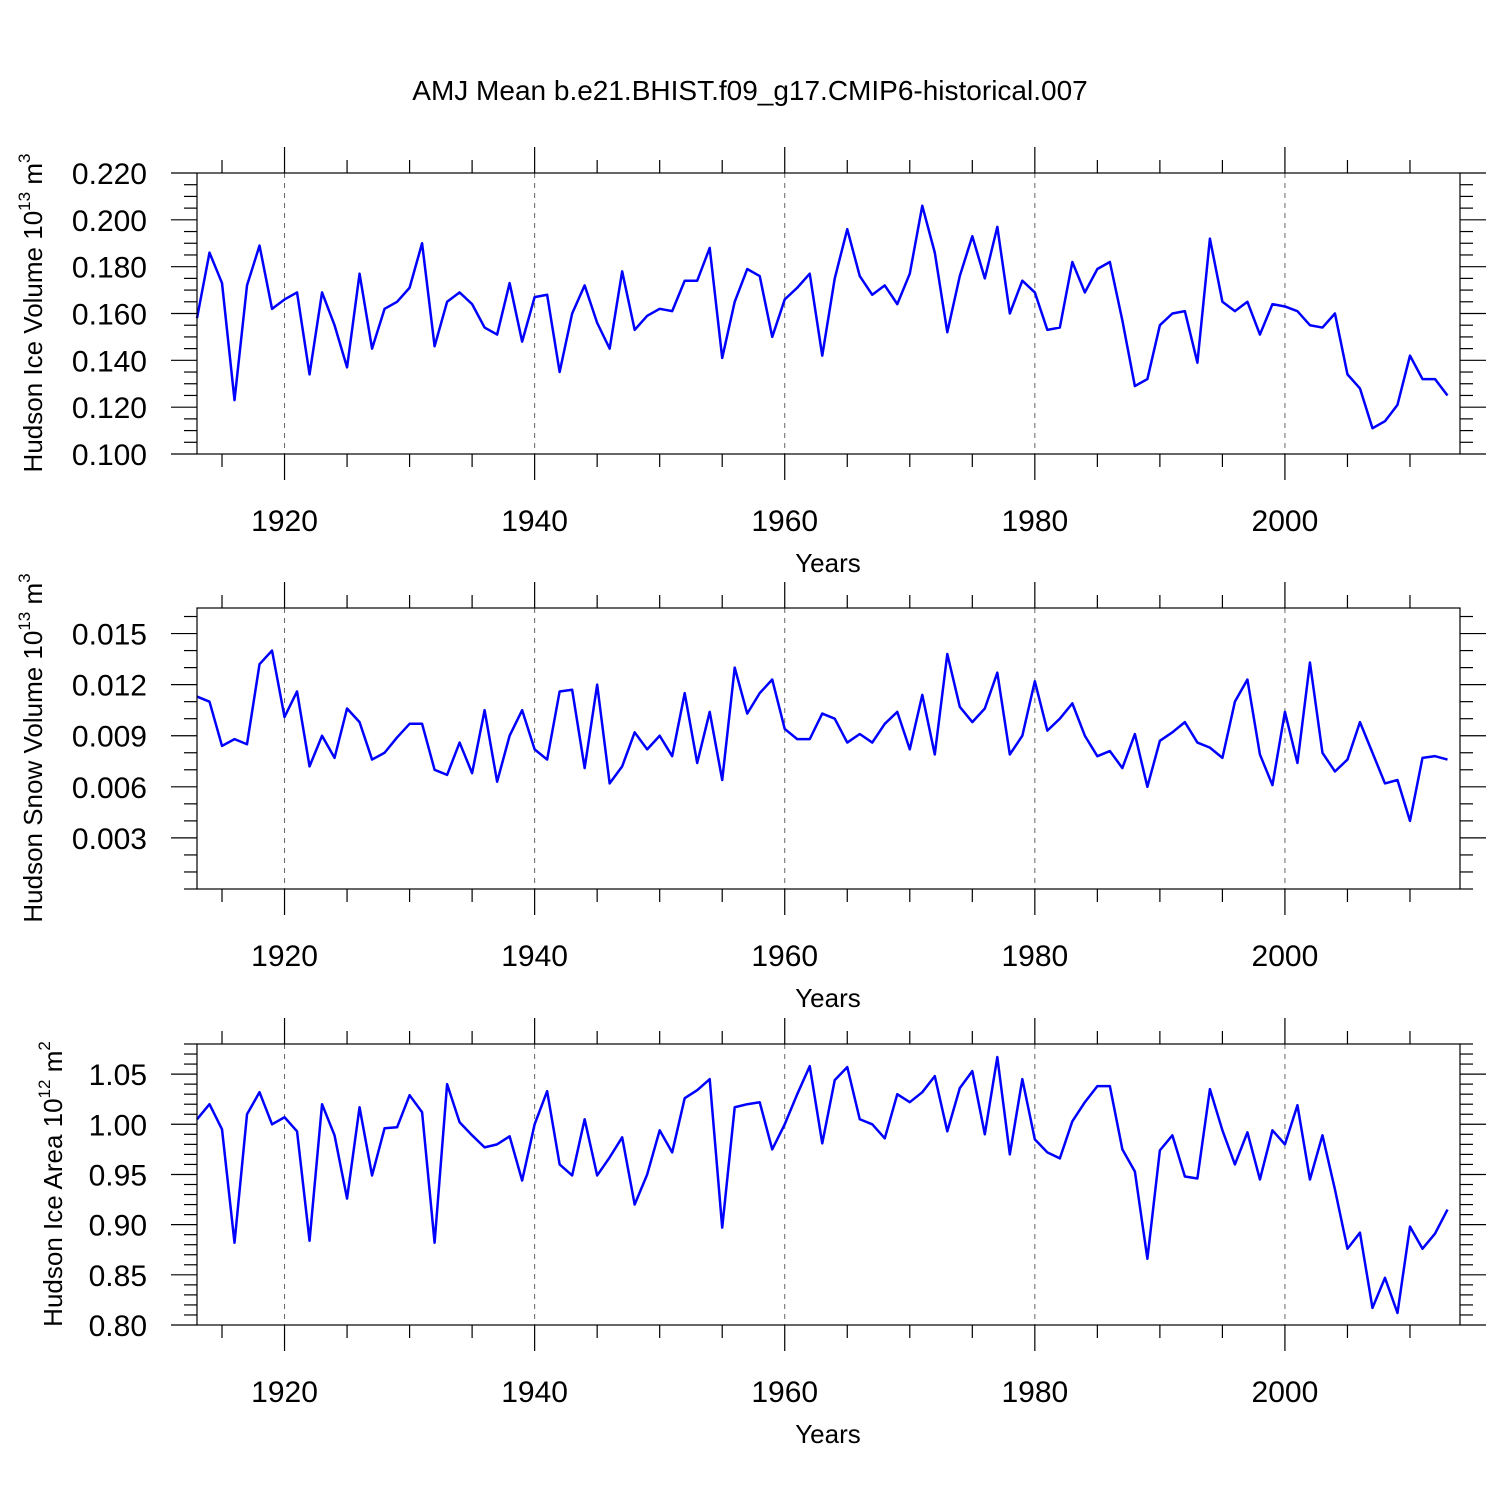 Image resolution: width=1500 pixels, height=1500 pixels. I want to click on y-tick-label: 0.012, so click(109, 686).